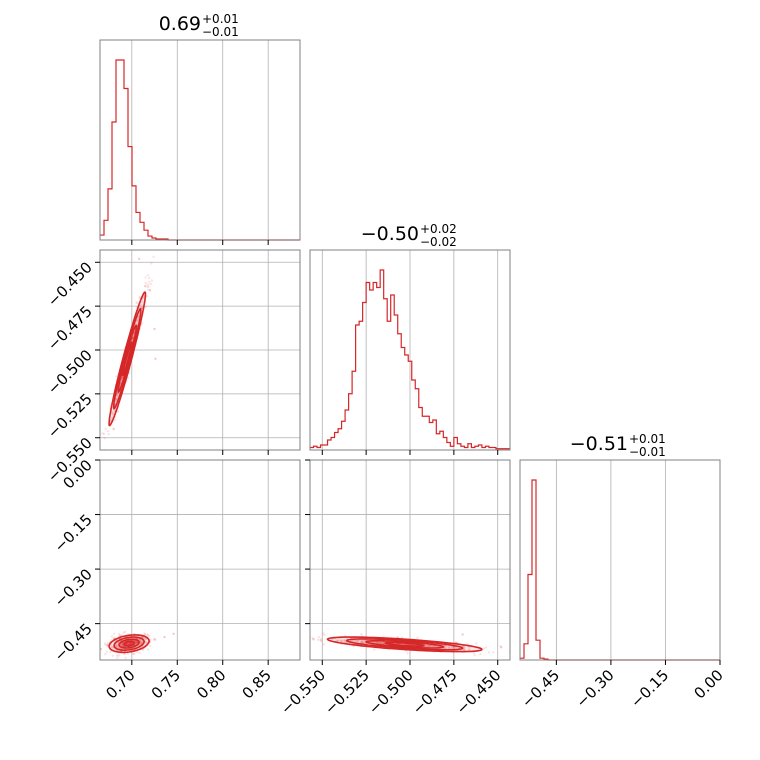 This screenshot has width=760, height=760. I want to click on y-tick-label: −0.30, so click(73, 587).